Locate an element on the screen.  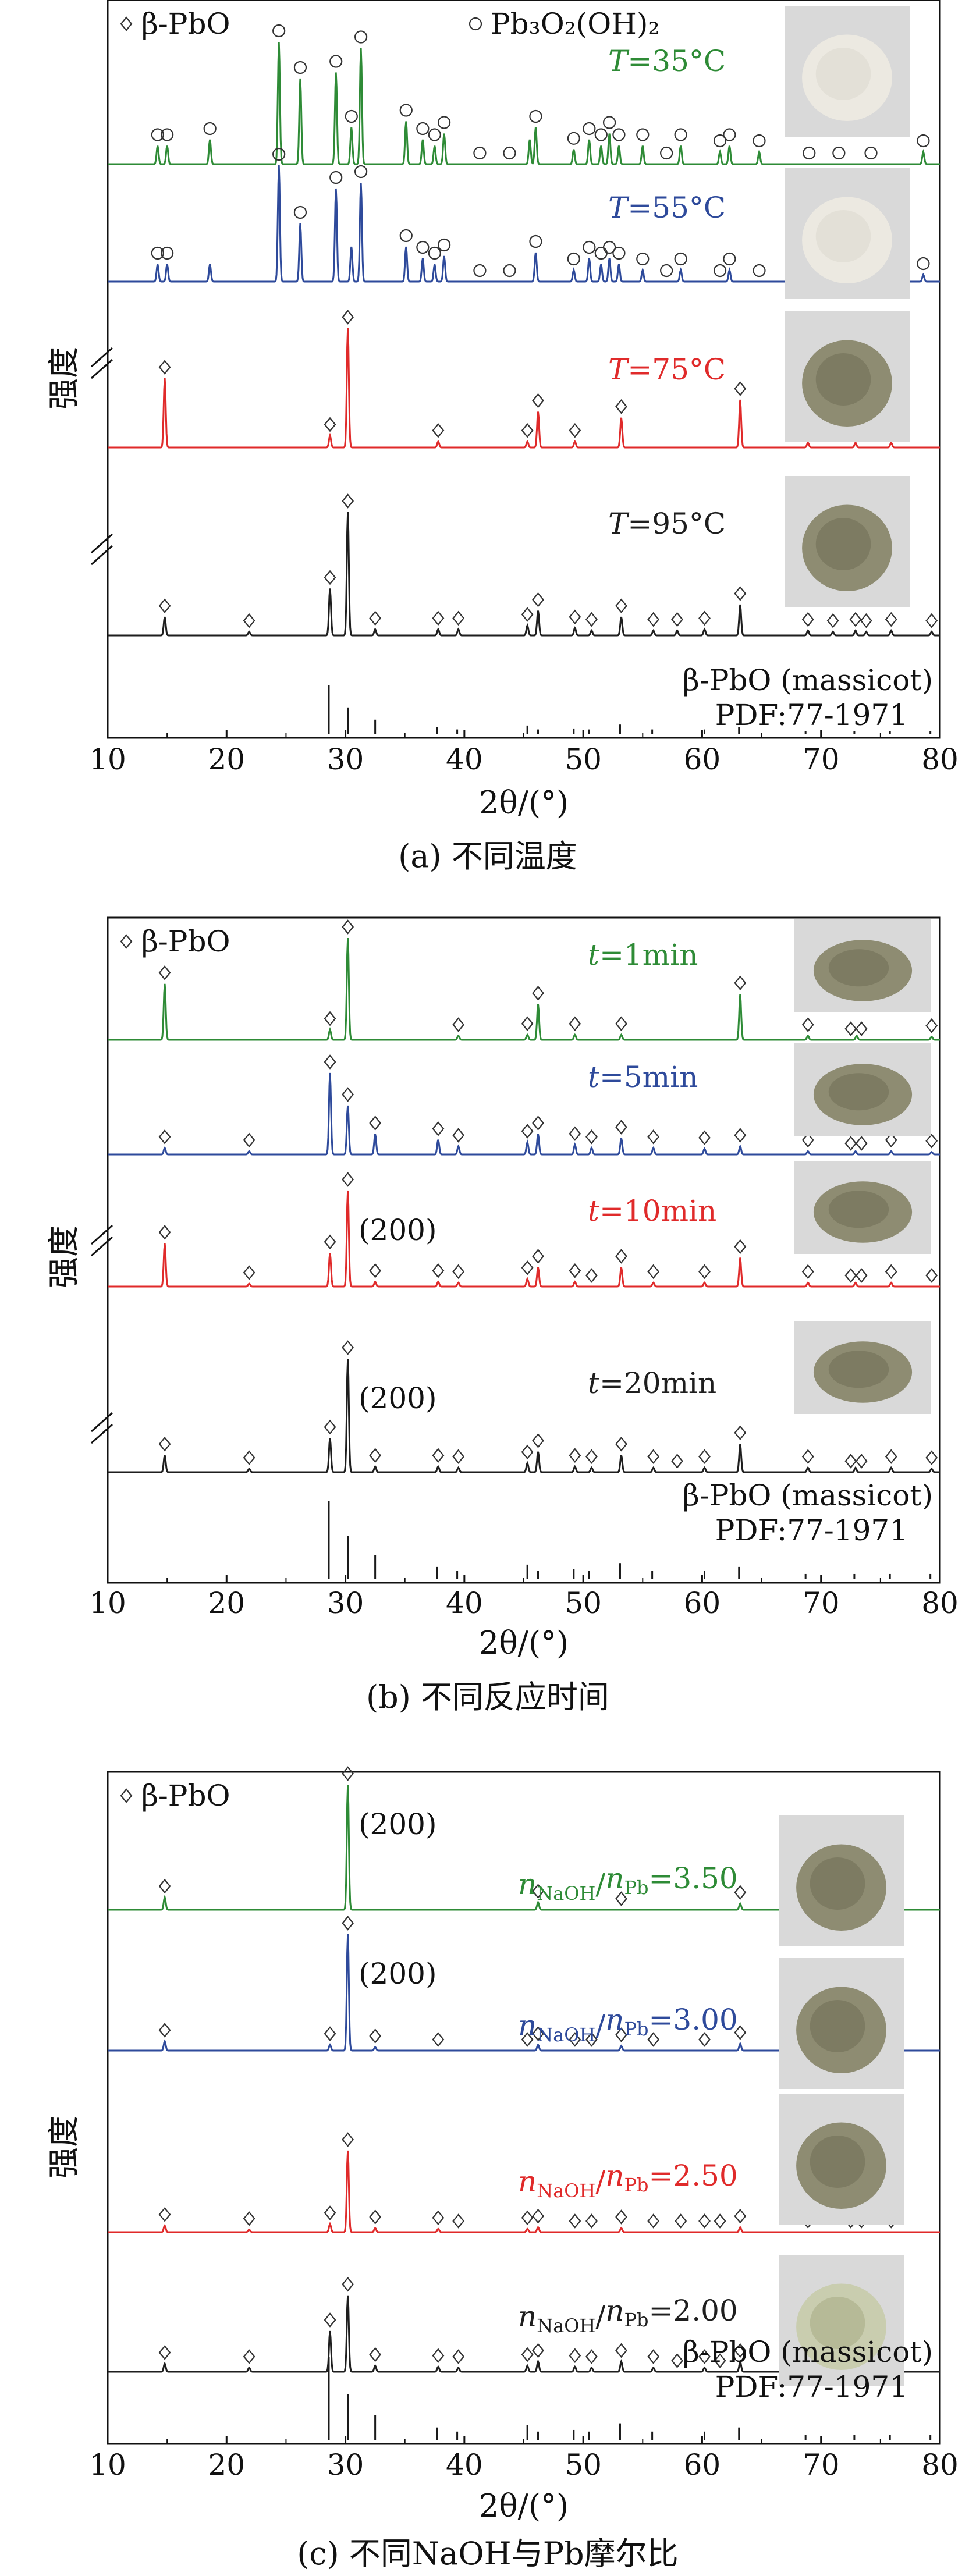
label-ratio: =2.50 is located at coordinates (693, 2176).